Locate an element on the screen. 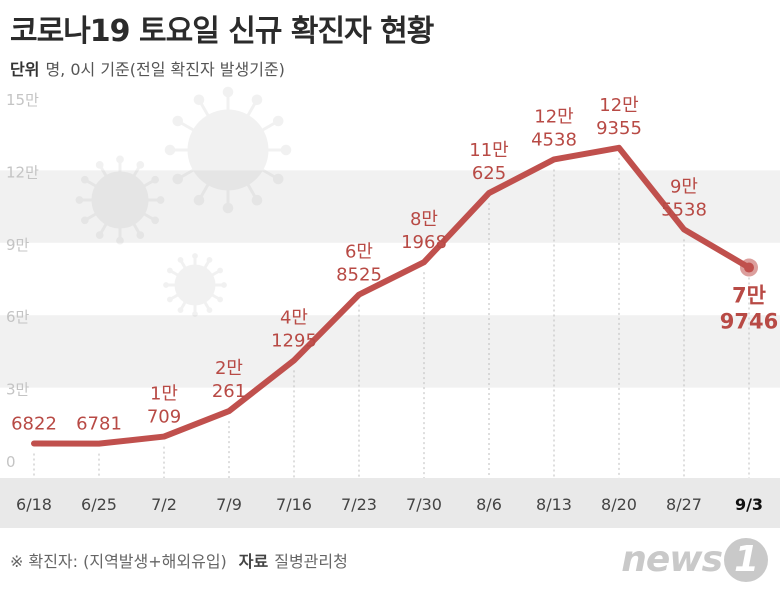  data-label-line: 9746 is located at coordinates (749, 322).